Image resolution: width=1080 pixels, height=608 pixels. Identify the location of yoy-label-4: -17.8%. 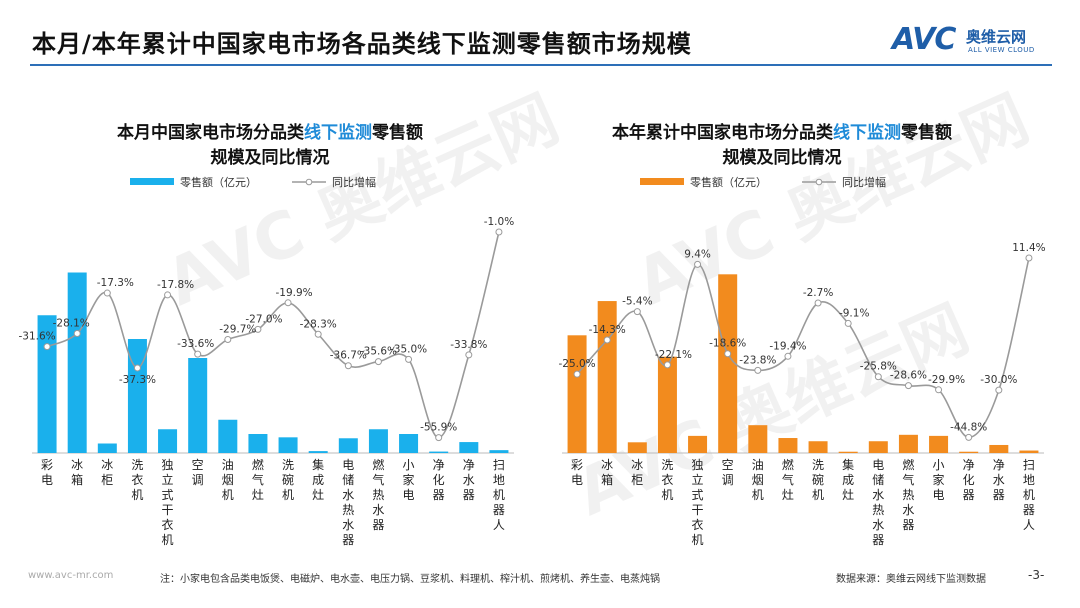
(175, 285).